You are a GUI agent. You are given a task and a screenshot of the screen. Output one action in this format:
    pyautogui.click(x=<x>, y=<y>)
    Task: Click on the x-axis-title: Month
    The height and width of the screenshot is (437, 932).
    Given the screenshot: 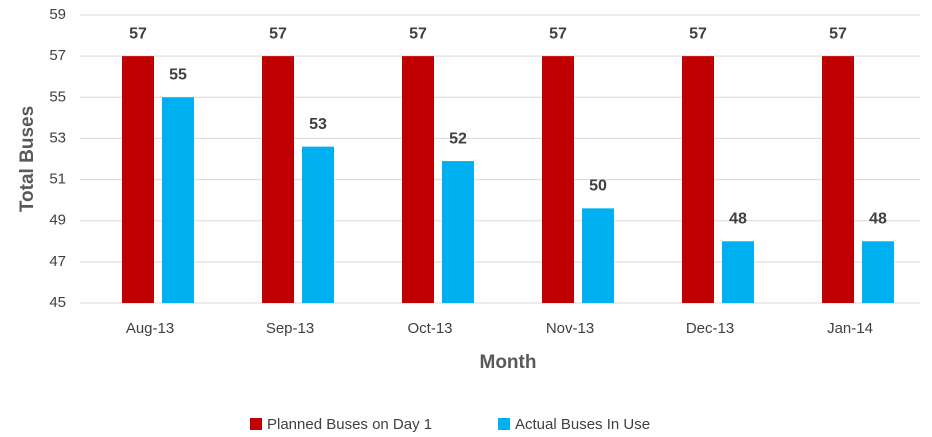 What is the action you would take?
    pyautogui.click(x=508, y=362)
    